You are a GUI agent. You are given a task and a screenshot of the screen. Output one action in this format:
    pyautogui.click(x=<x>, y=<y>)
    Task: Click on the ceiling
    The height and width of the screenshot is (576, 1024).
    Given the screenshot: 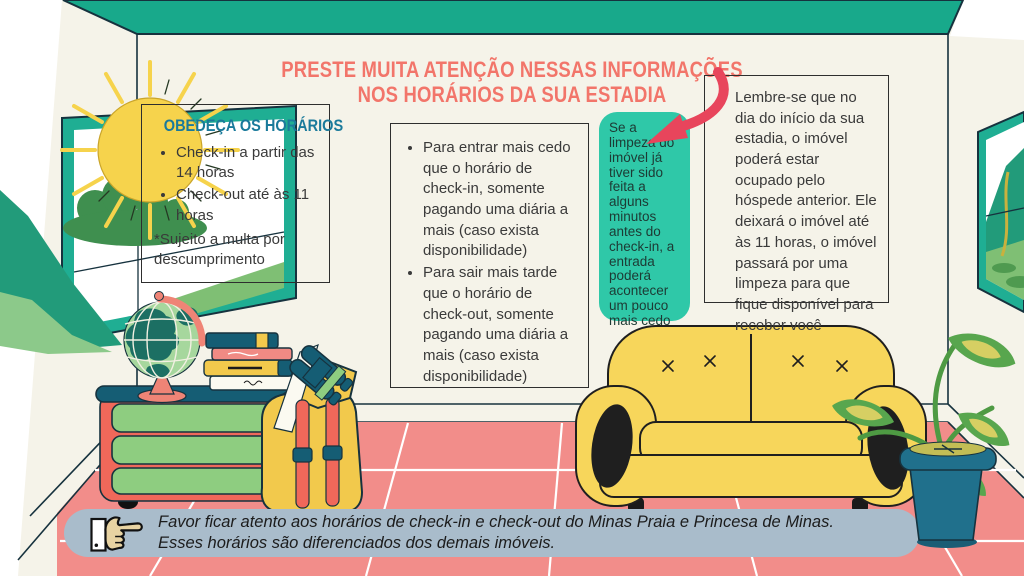 What is the action you would take?
    pyautogui.click(x=513, y=17)
    